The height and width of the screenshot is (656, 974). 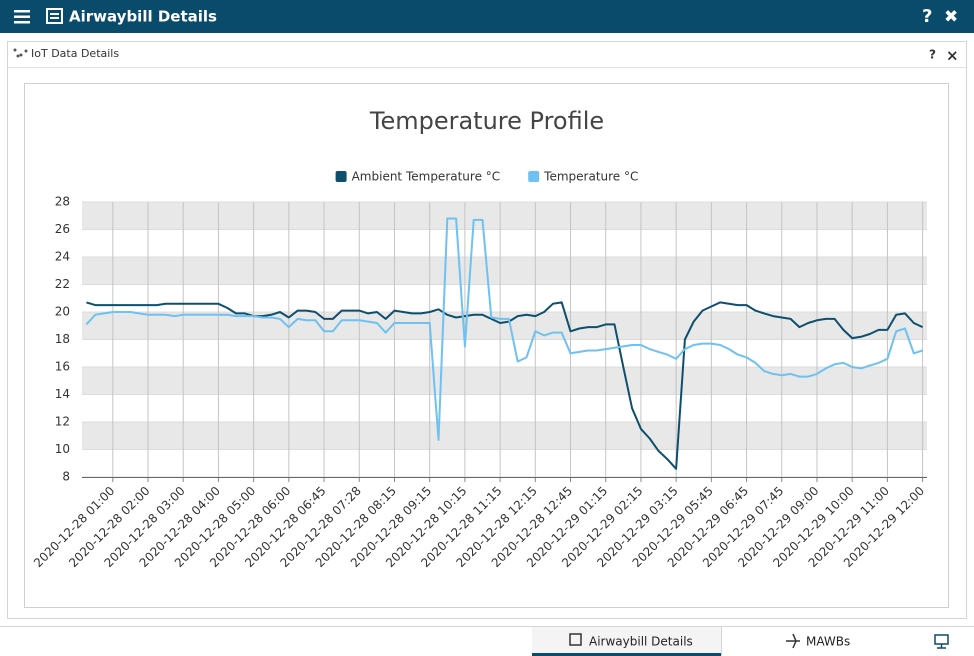 I want to click on panel-title: IoT Data Details, so click(x=75, y=53).